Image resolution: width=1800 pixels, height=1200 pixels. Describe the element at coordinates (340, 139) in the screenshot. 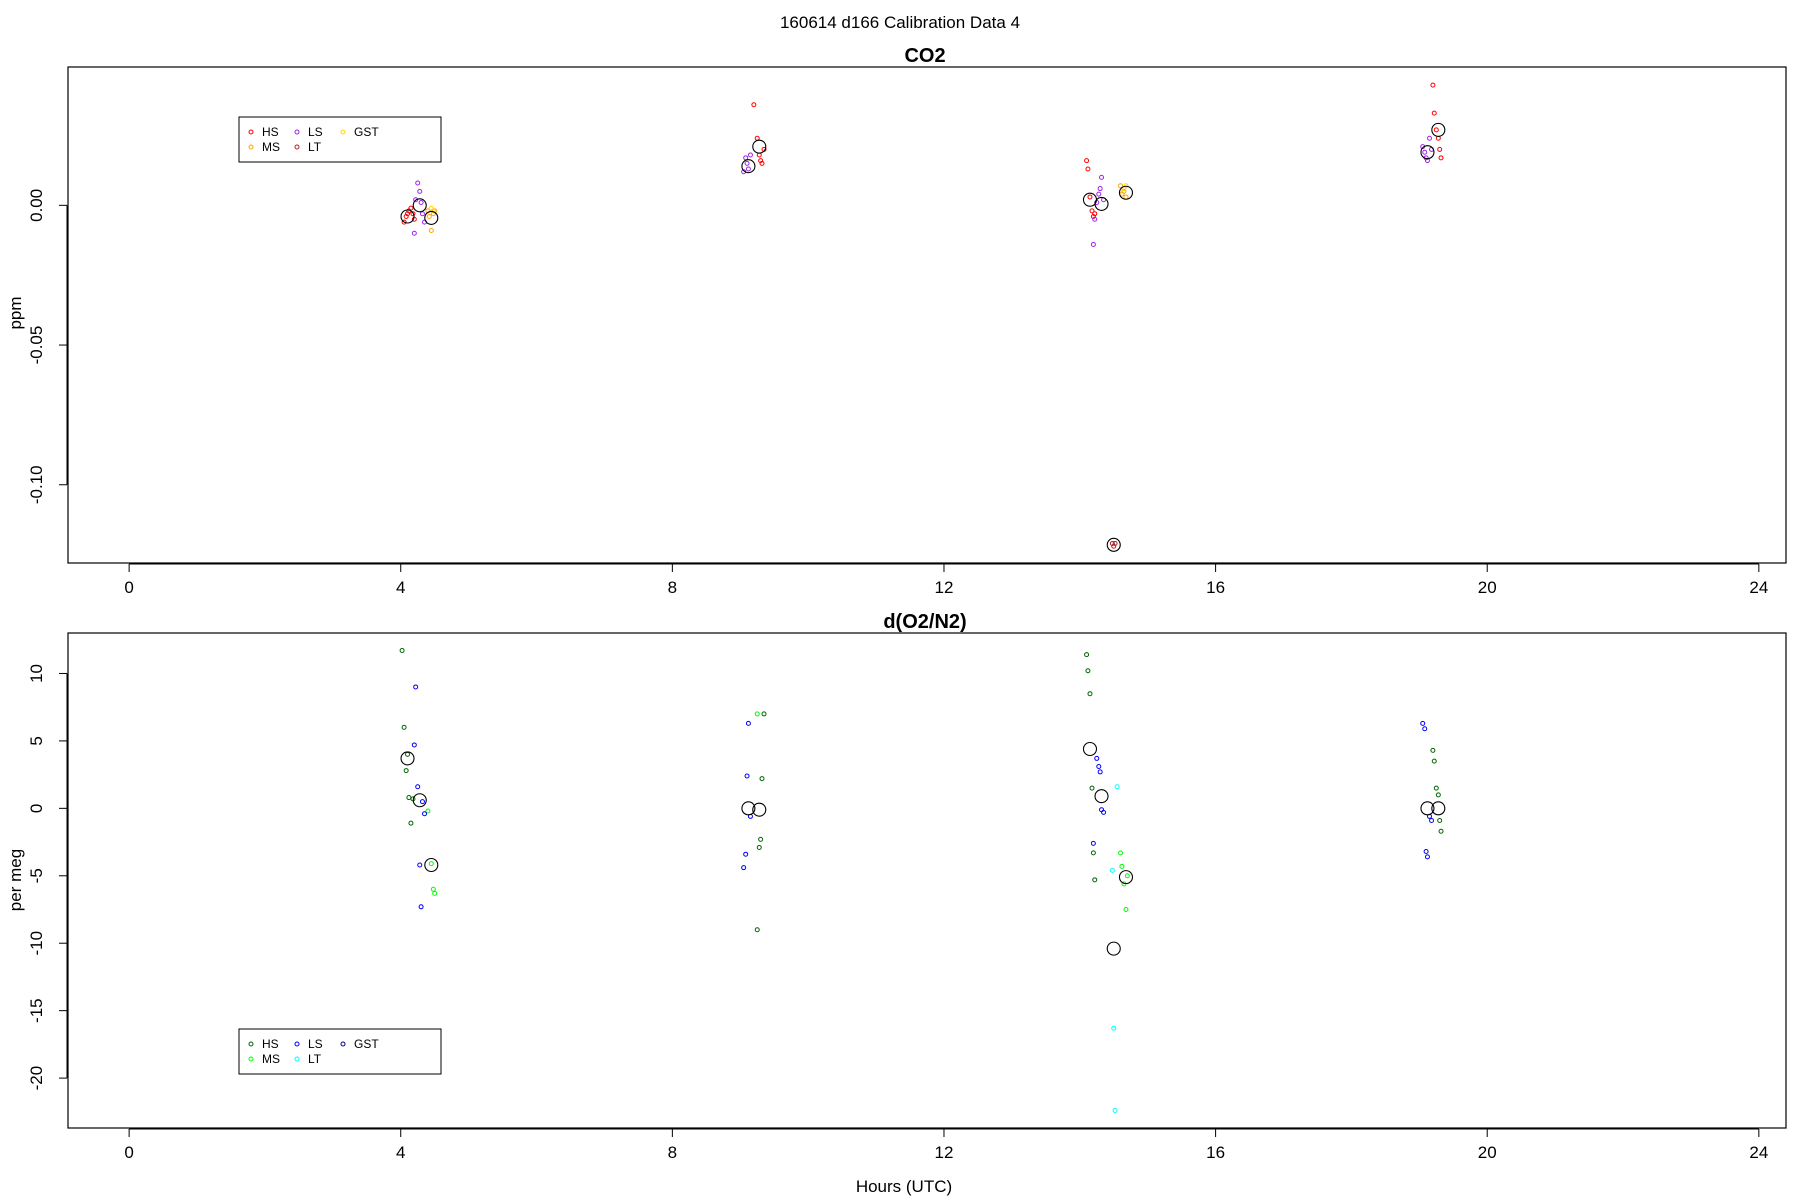

I see `co2-legend-box` at that location.